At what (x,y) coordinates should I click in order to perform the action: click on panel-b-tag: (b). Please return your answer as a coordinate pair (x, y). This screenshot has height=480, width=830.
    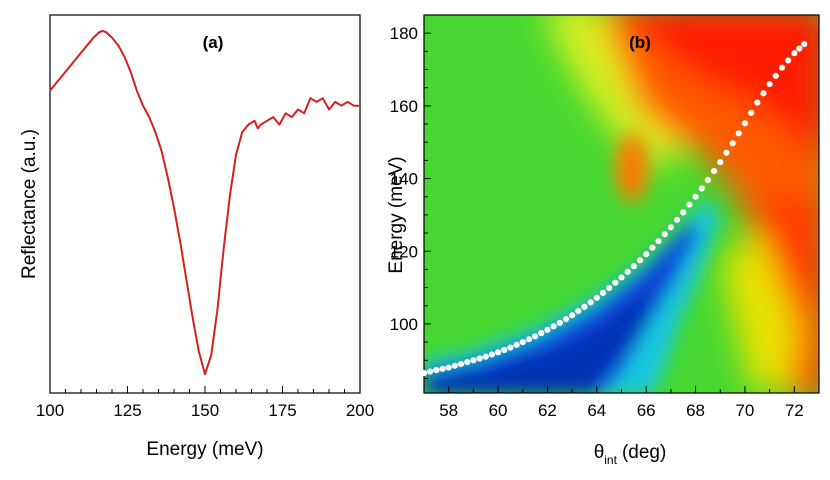
    Looking at the image, I should click on (640, 42).